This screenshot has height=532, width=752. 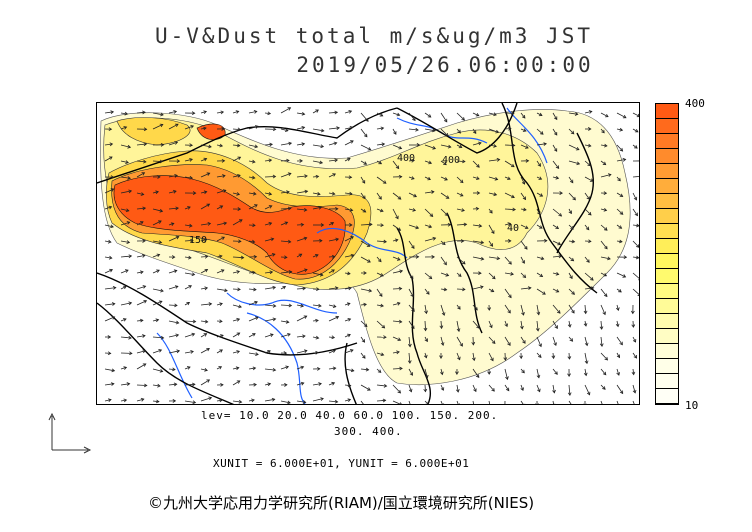 What do you see at coordinates (513, 228) in the screenshot?
I see `contour-label-40: 40` at bounding box center [513, 228].